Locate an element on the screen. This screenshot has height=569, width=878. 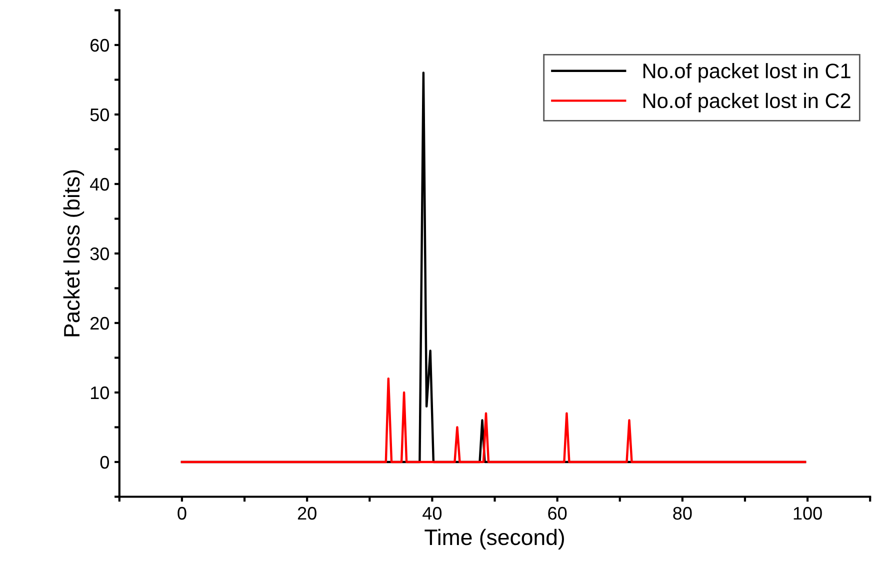
x-tick-label: 60 is located at coordinates (557, 513).